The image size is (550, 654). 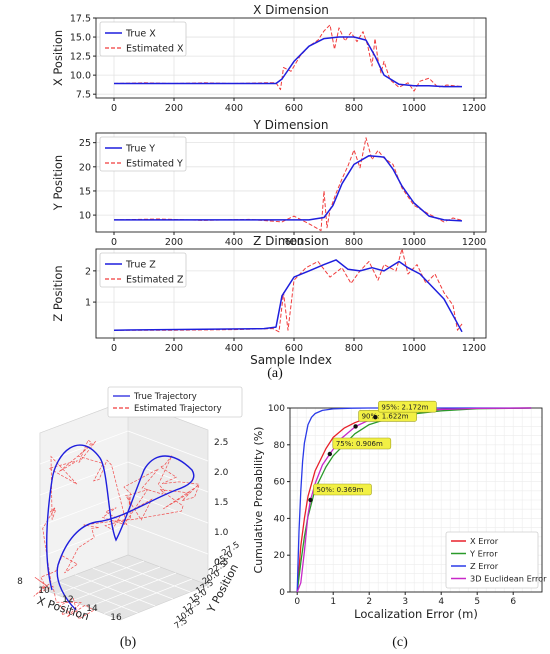 I want to click on legend-label: True X, so click(x=140, y=34).